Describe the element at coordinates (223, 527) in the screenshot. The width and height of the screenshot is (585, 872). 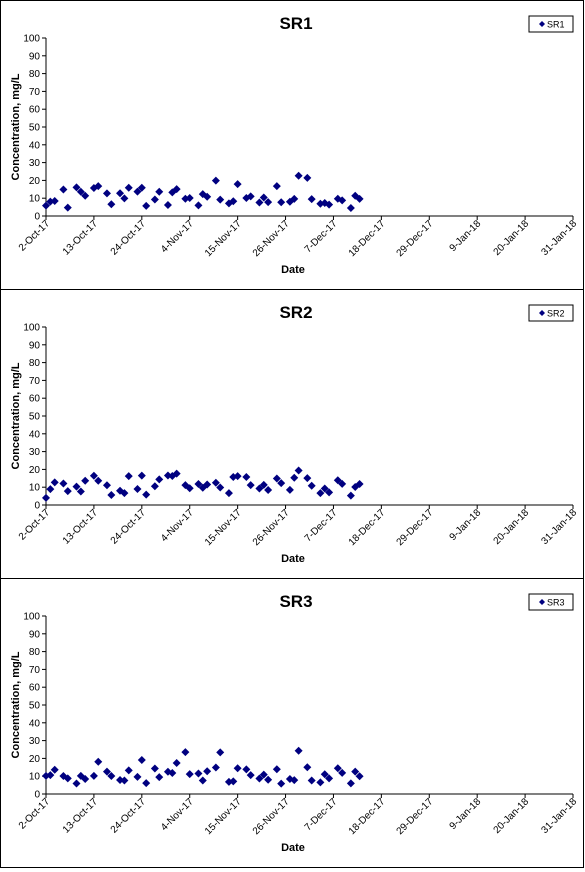
I see `x-tick-label: 15-Nov-17` at that location.